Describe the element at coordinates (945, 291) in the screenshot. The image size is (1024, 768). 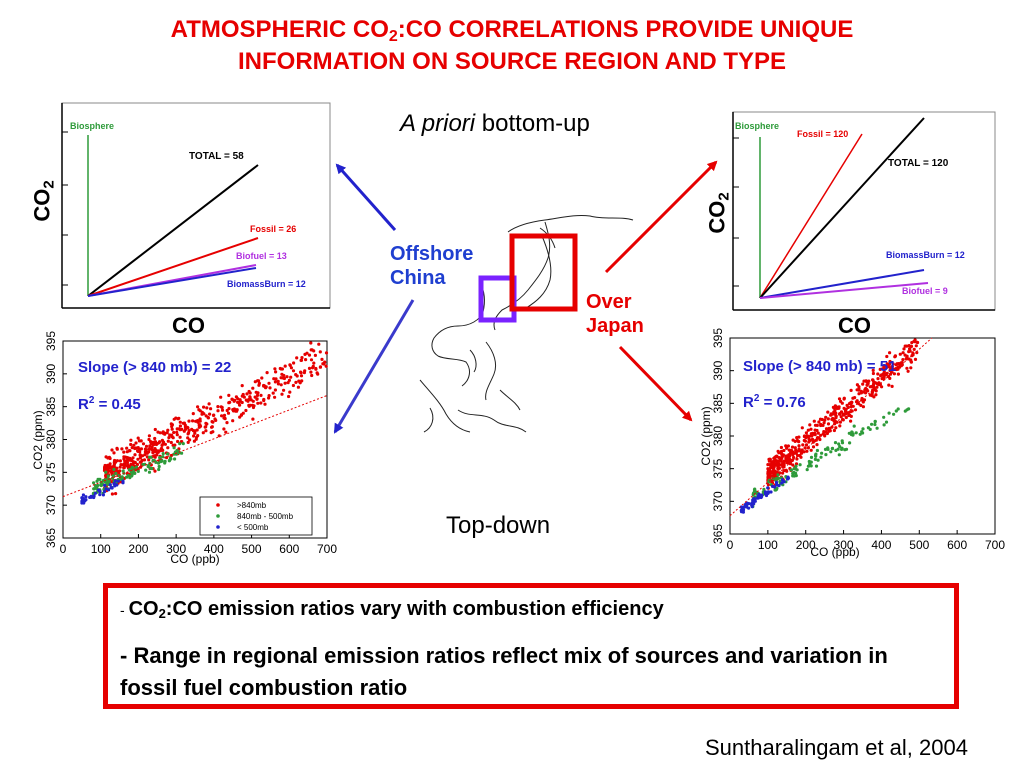
I see `label-biofuel-value: 9` at that location.